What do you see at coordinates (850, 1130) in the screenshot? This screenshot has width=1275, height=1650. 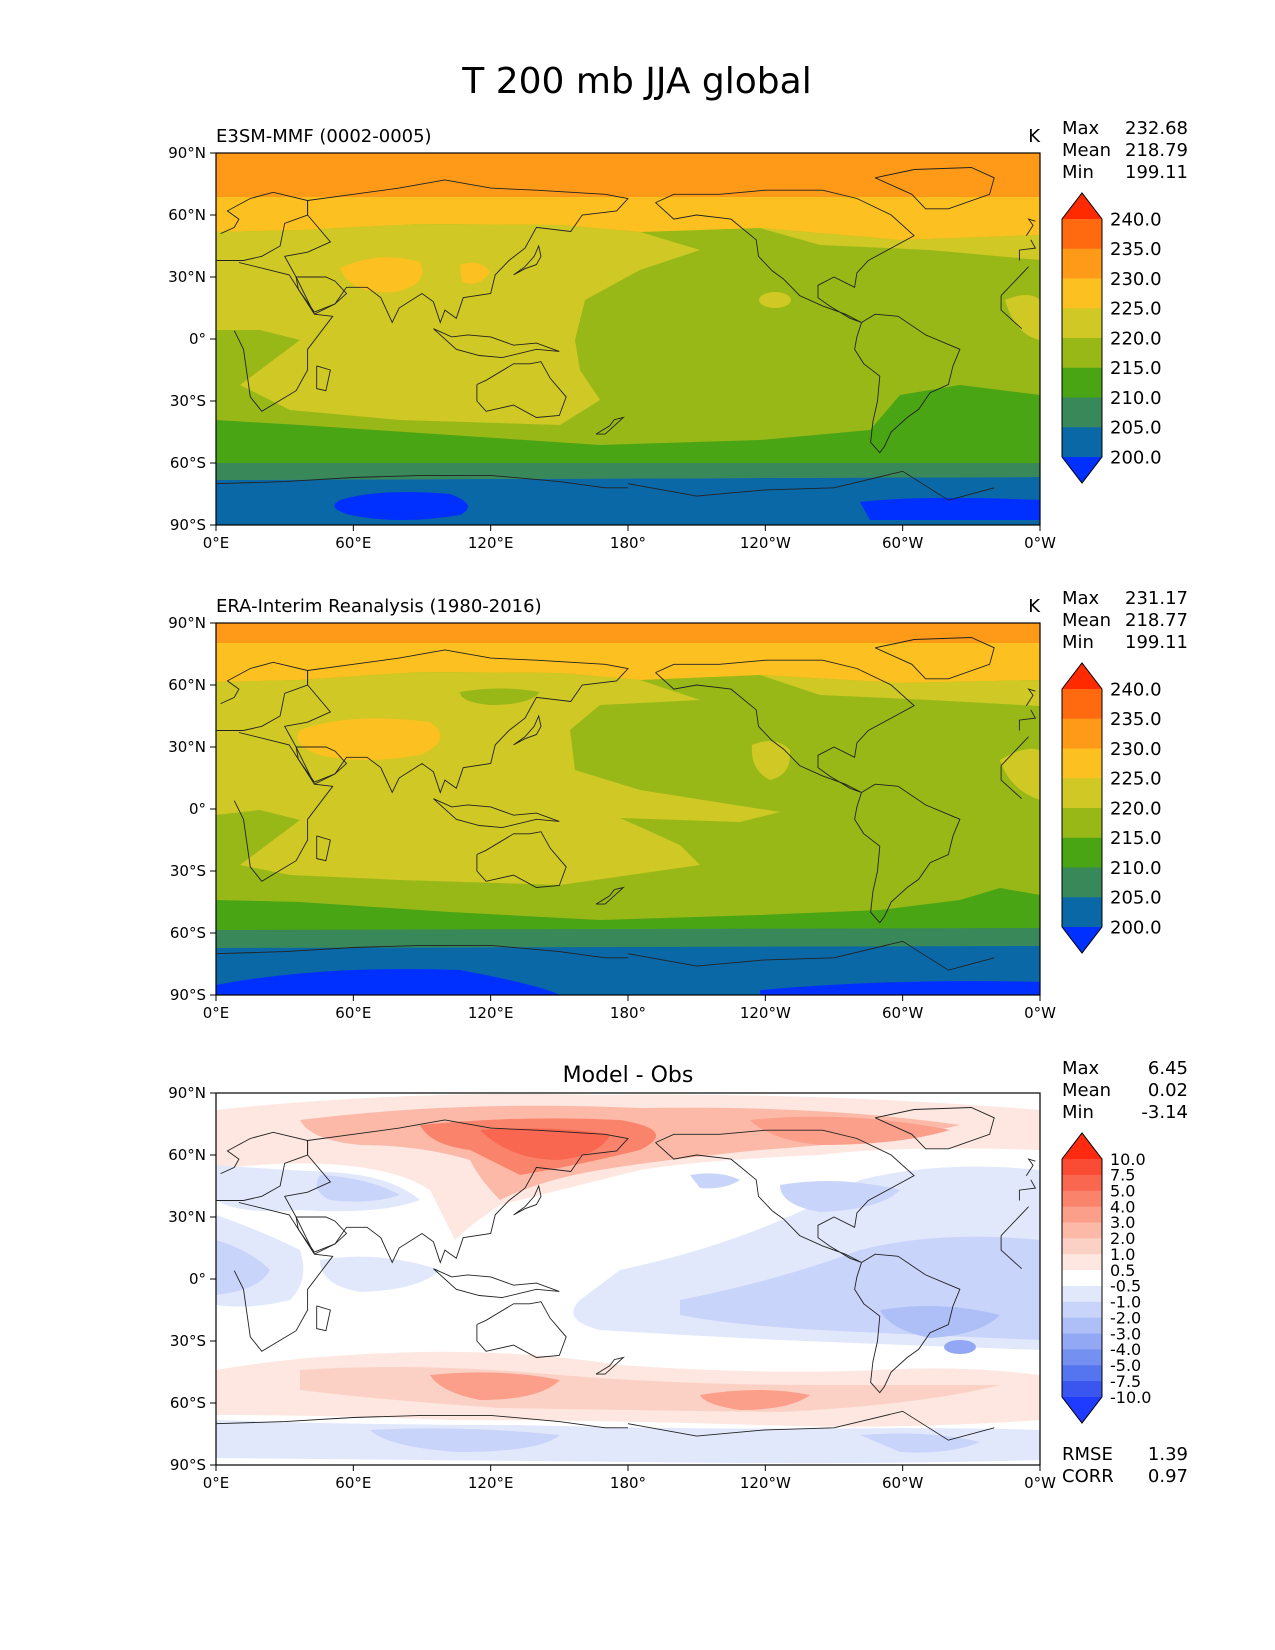 I see `pos-3-na` at bounding box center [850, 1130].